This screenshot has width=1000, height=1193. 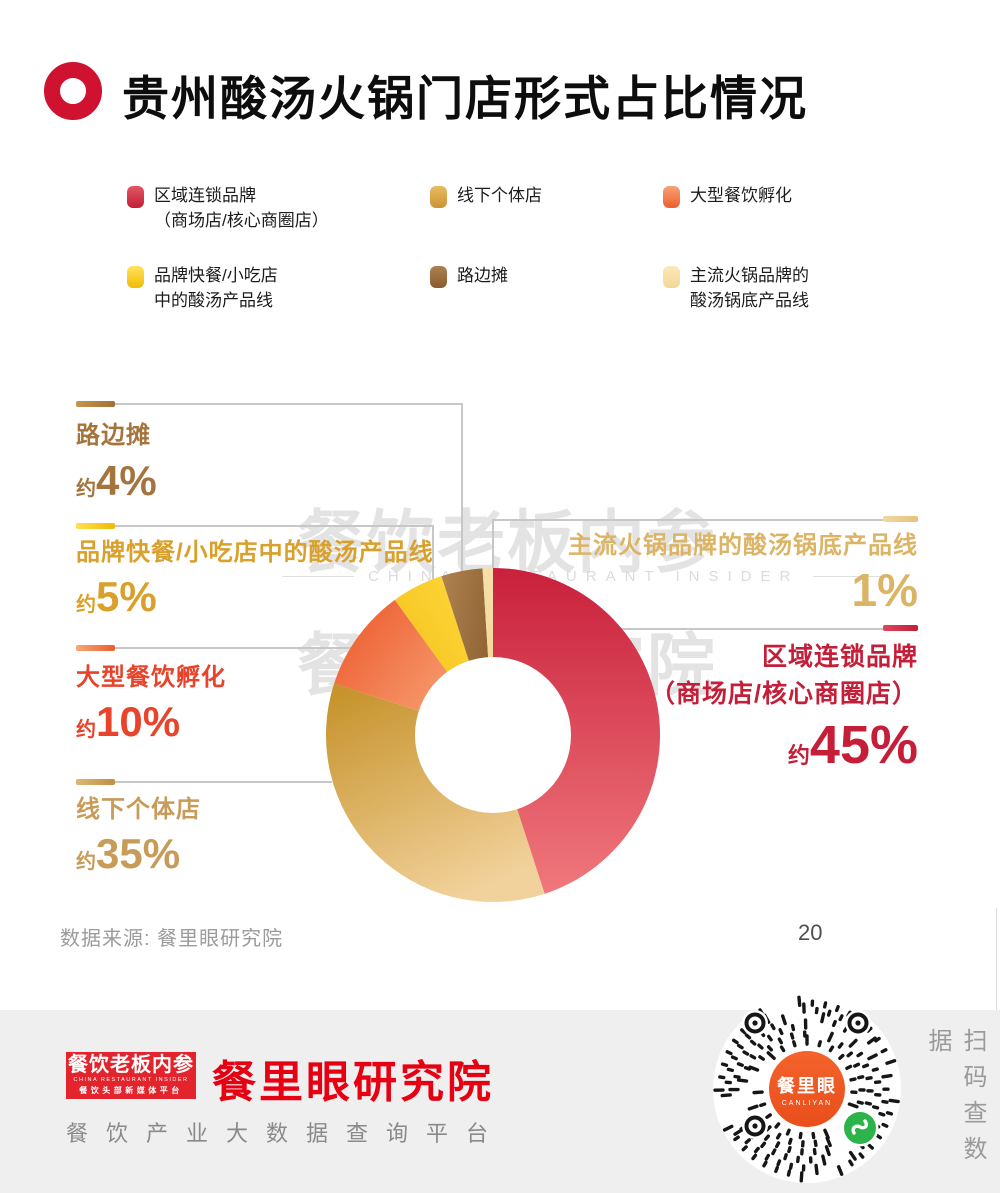 I want to click on connector-seg-individual, so click(x=95, y=782).